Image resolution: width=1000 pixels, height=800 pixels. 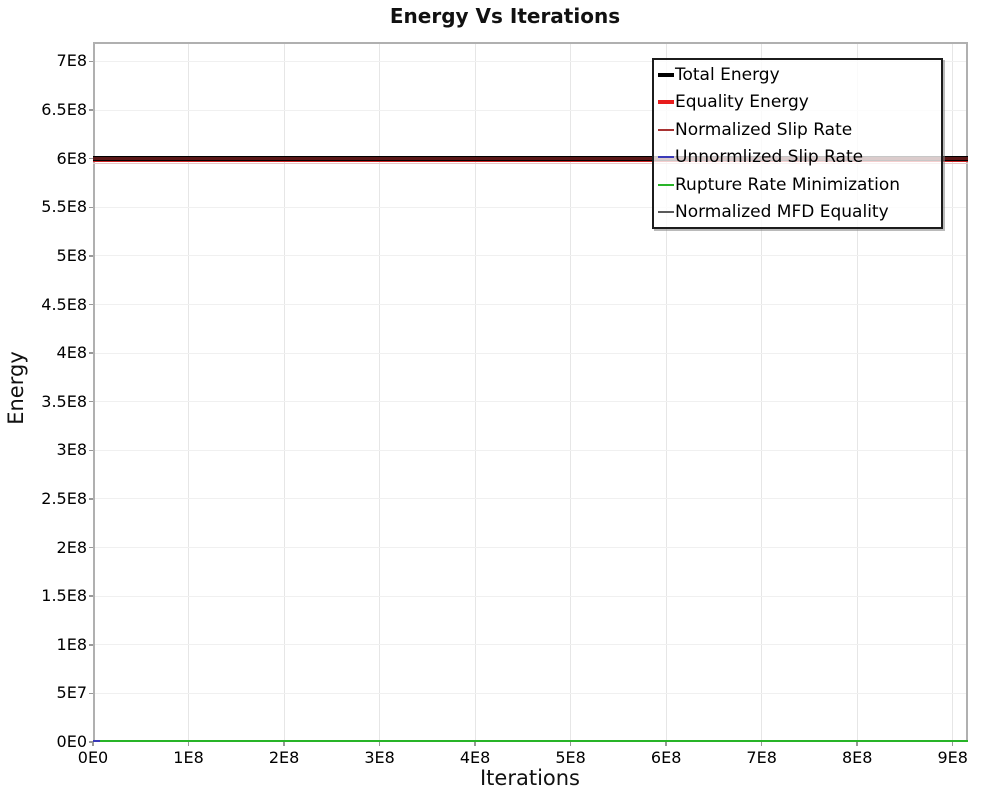 I want to click on y-tick-label: 6E8, so click(x=71, y=158).